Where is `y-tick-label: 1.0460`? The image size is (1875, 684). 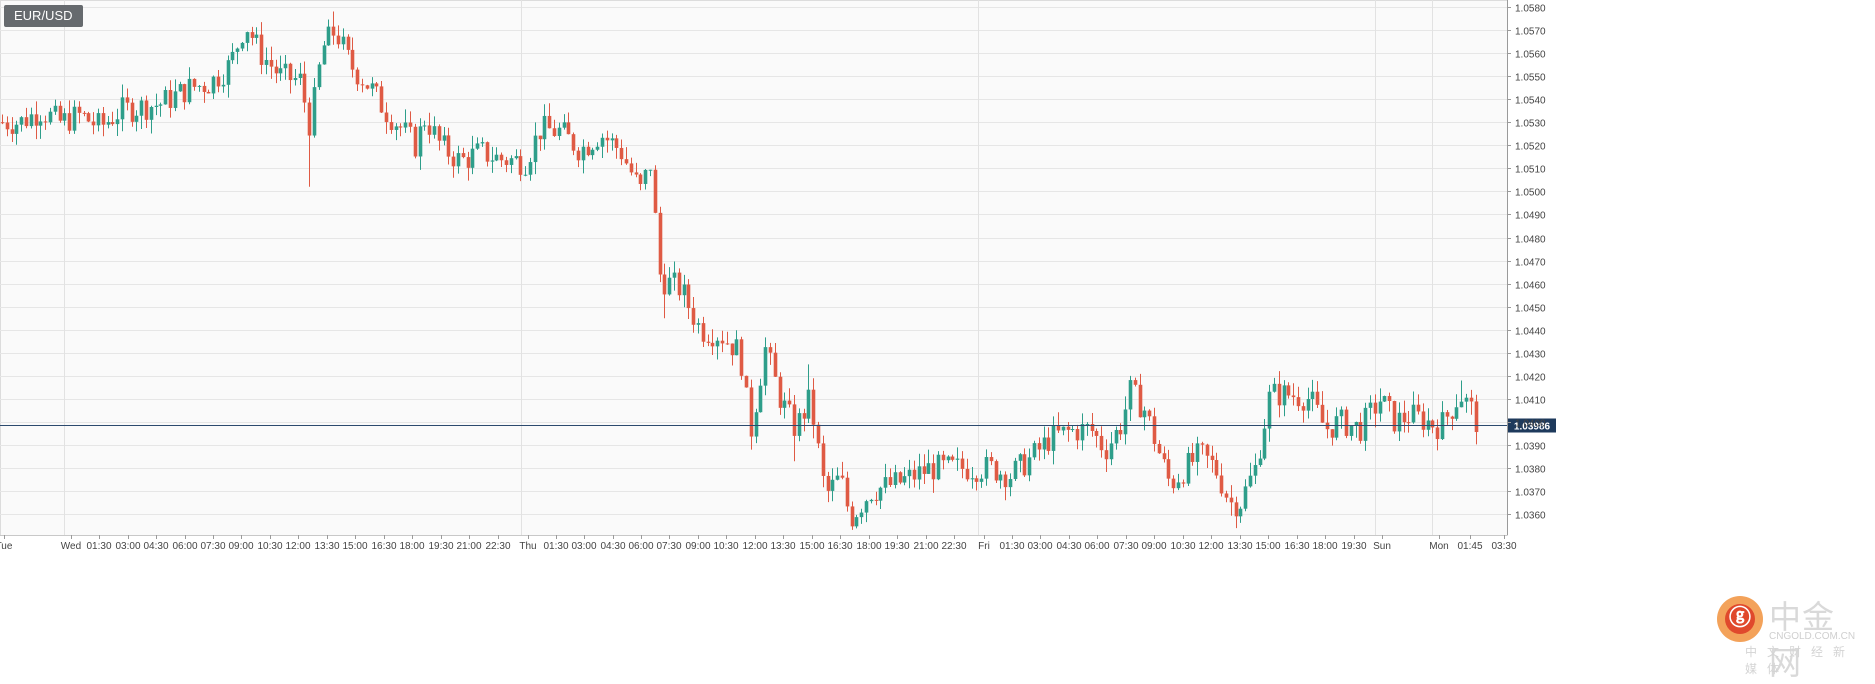
y-tick-label: 1.0460 is located at coordinates (1530, 286).